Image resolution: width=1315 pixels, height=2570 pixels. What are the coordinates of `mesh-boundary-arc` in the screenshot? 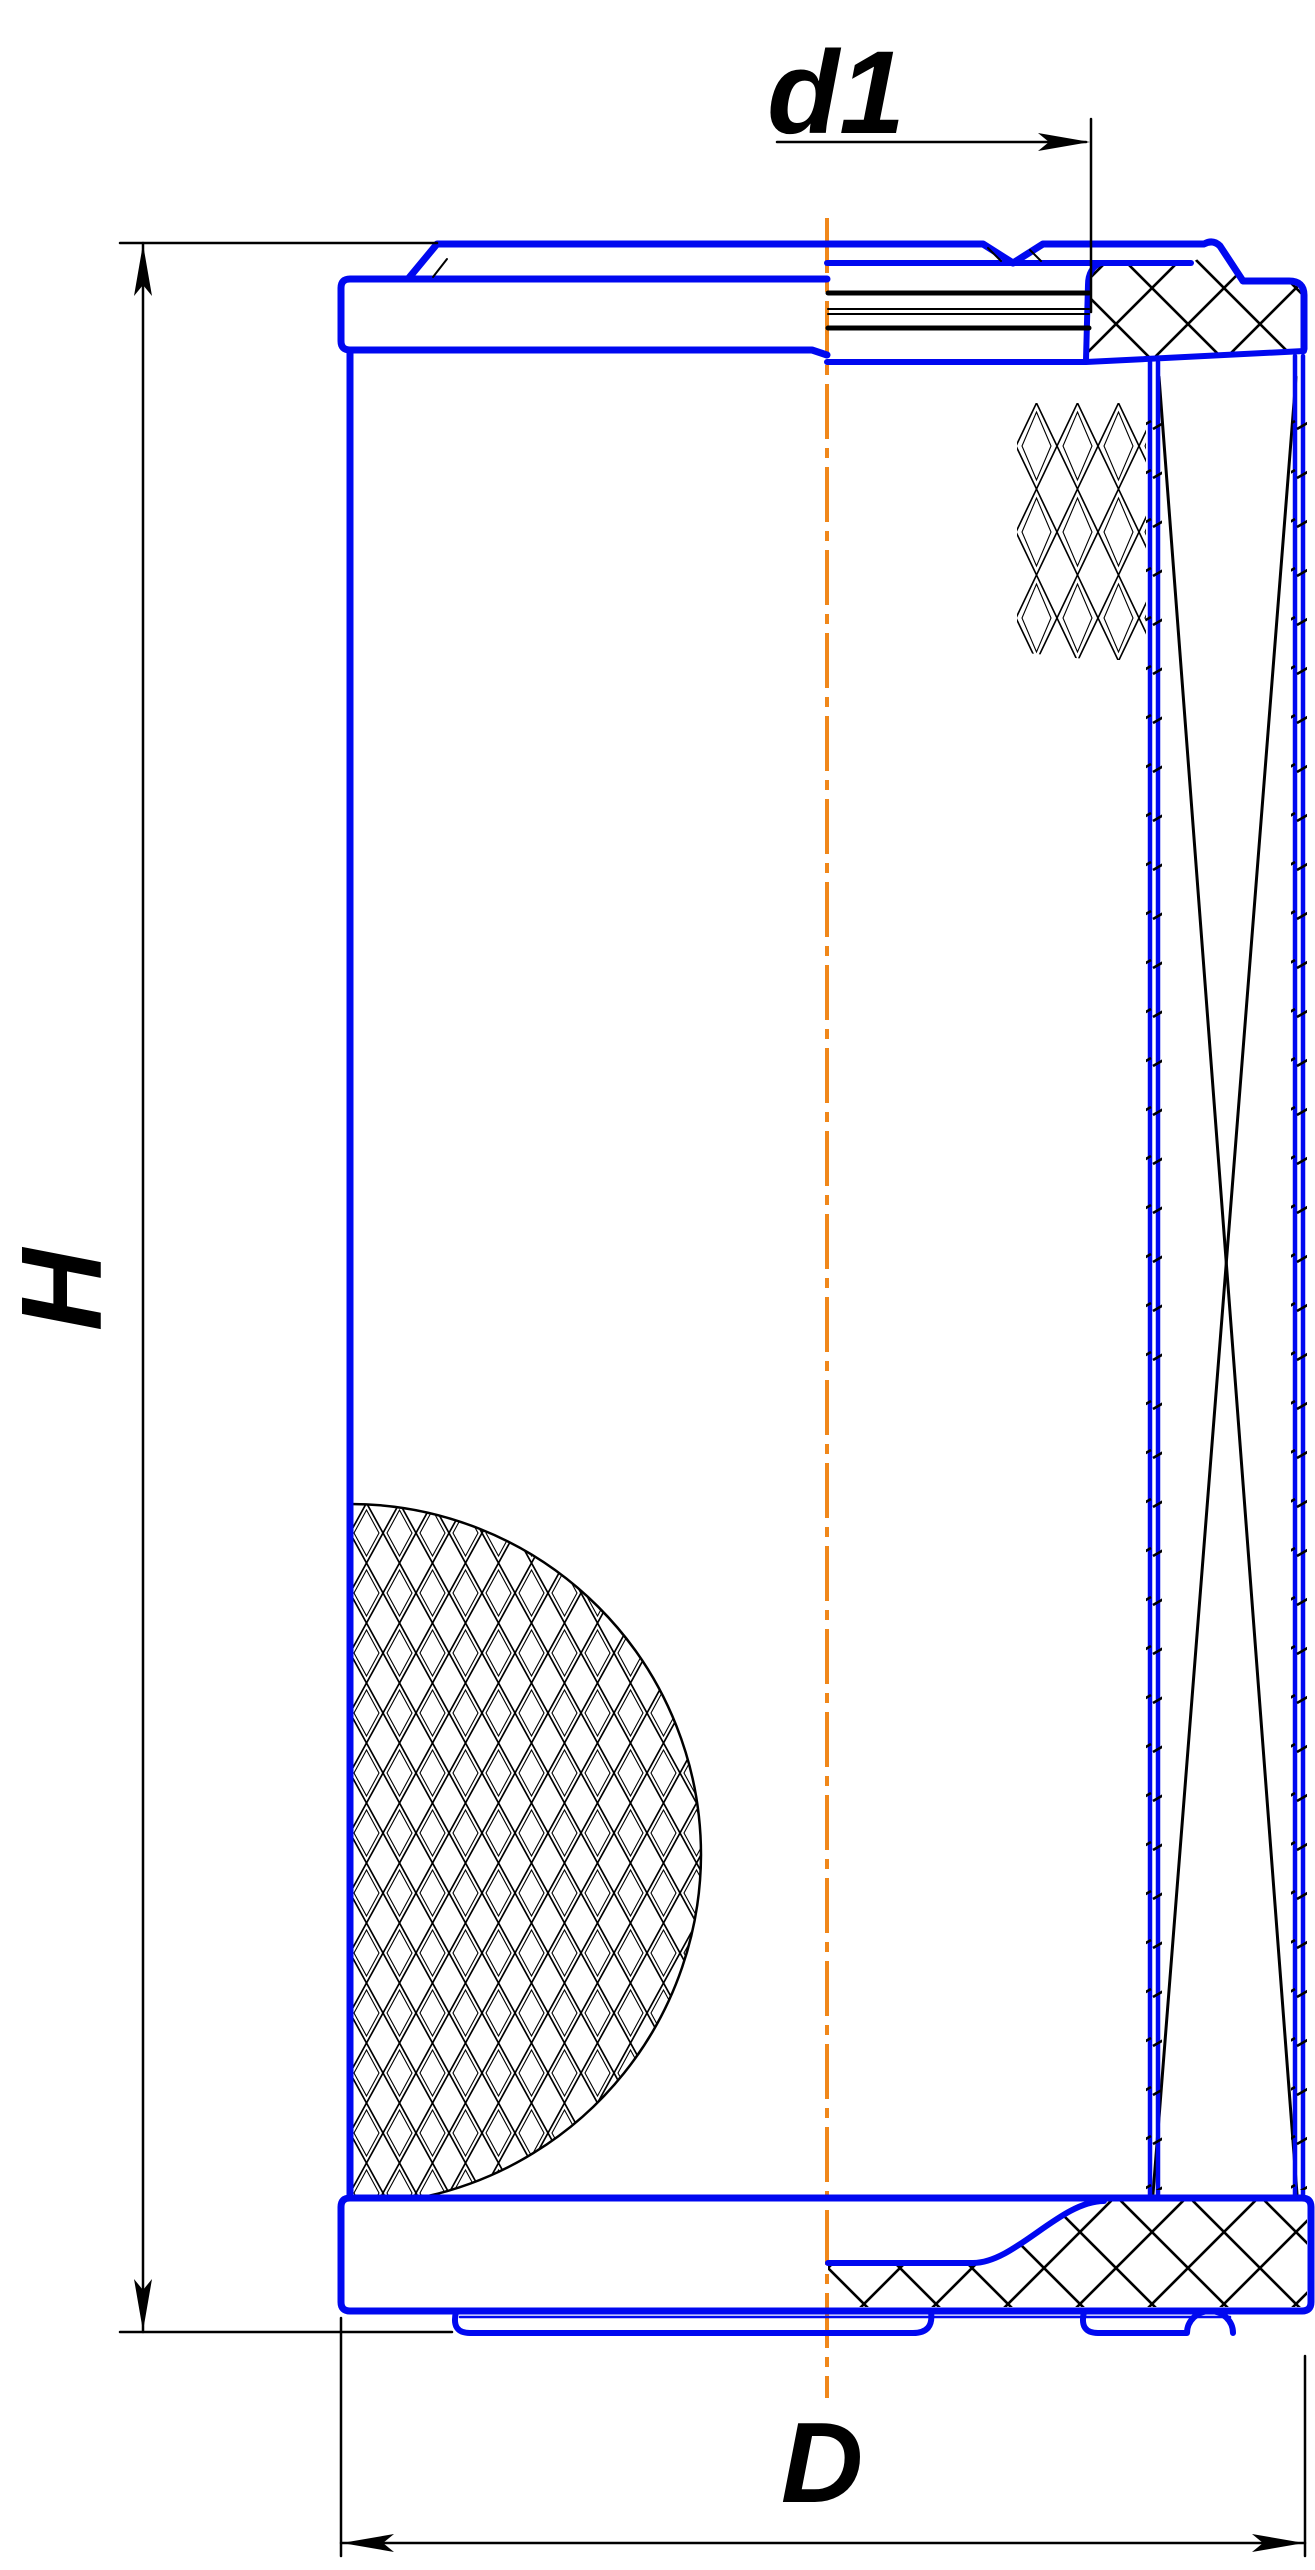 It's located at (525, 1850).